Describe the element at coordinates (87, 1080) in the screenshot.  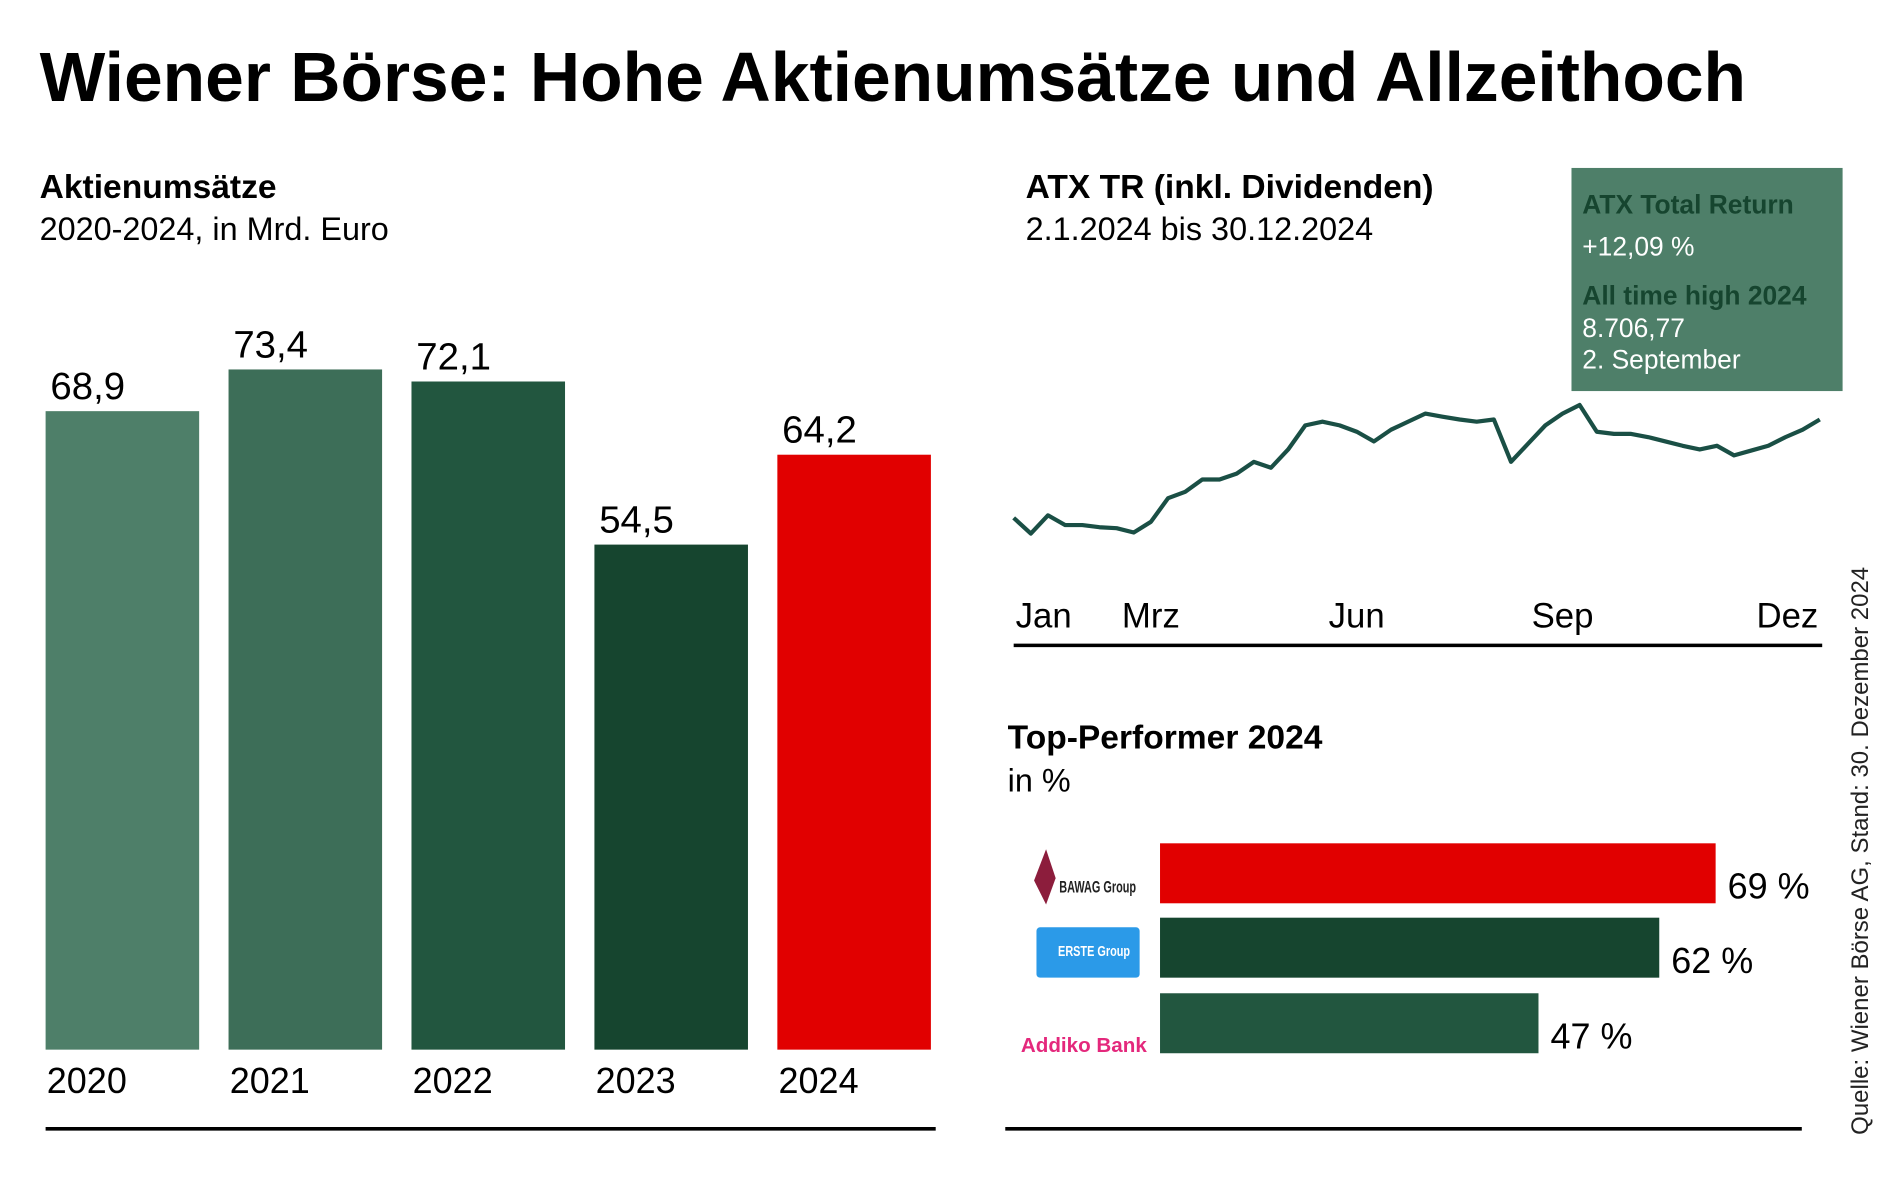
I see `x-tick-label: 2020` at that location.